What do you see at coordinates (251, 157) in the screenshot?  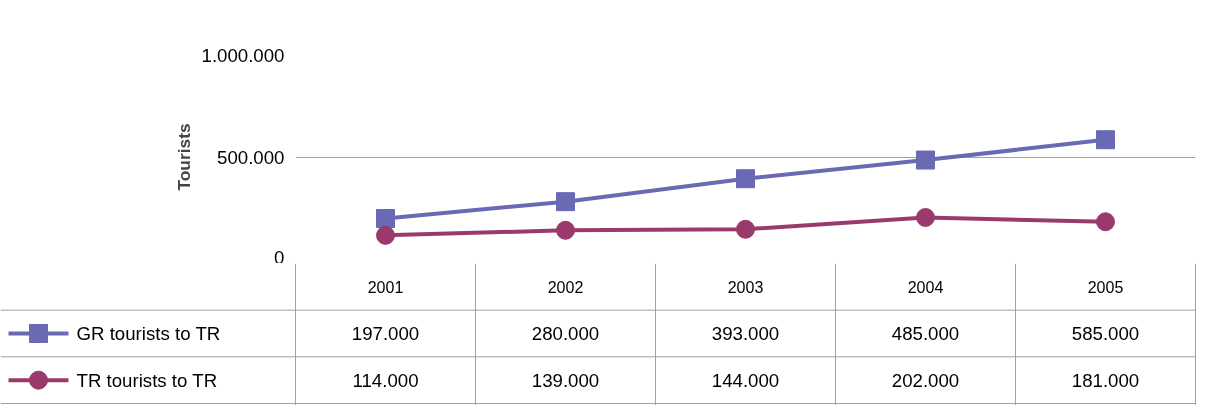 I see `y-tick-label: 500.000` at bounding box center [251, 157].